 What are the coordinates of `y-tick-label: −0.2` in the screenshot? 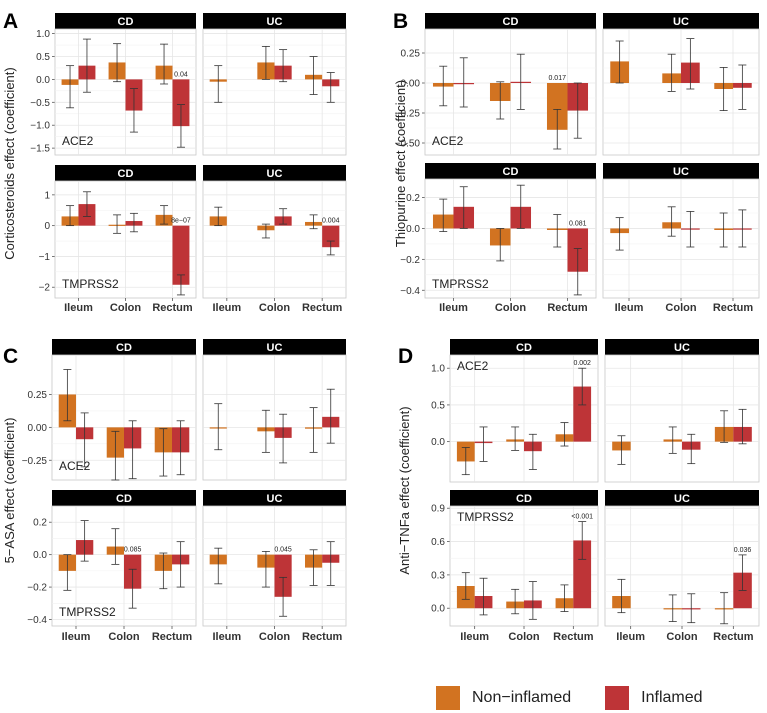 It's located at (37, 588).